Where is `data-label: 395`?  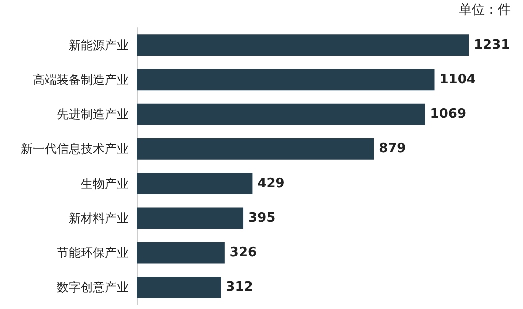 data-label: 395 is located at coordinates (262, 218).